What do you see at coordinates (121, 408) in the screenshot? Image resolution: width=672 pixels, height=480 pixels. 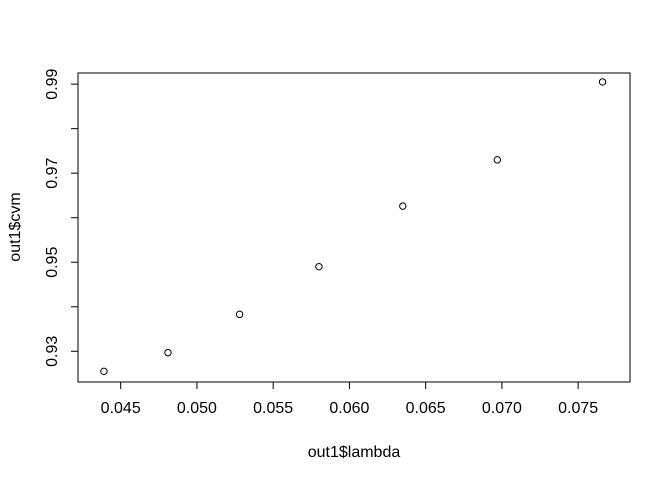 I see `x-tick-label: 0.045` at bounding box center [121, 408].